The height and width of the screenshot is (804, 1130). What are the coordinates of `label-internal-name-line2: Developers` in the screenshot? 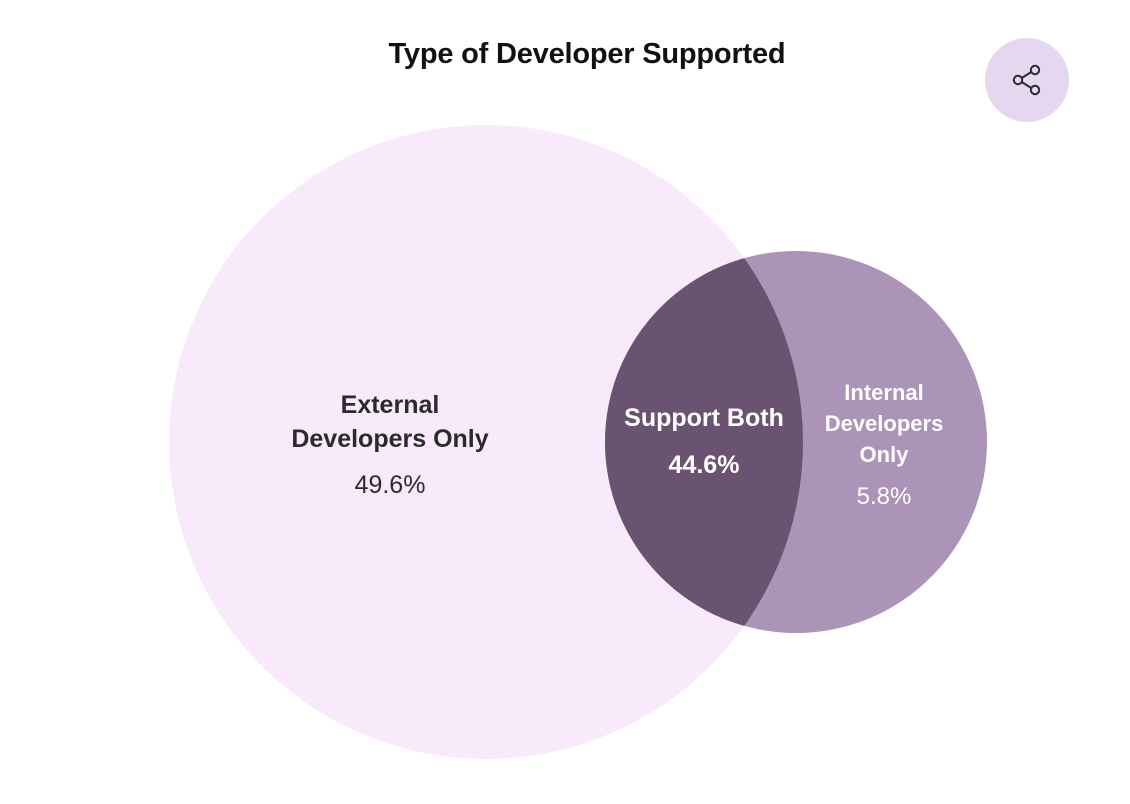 It's located at (884, 423).